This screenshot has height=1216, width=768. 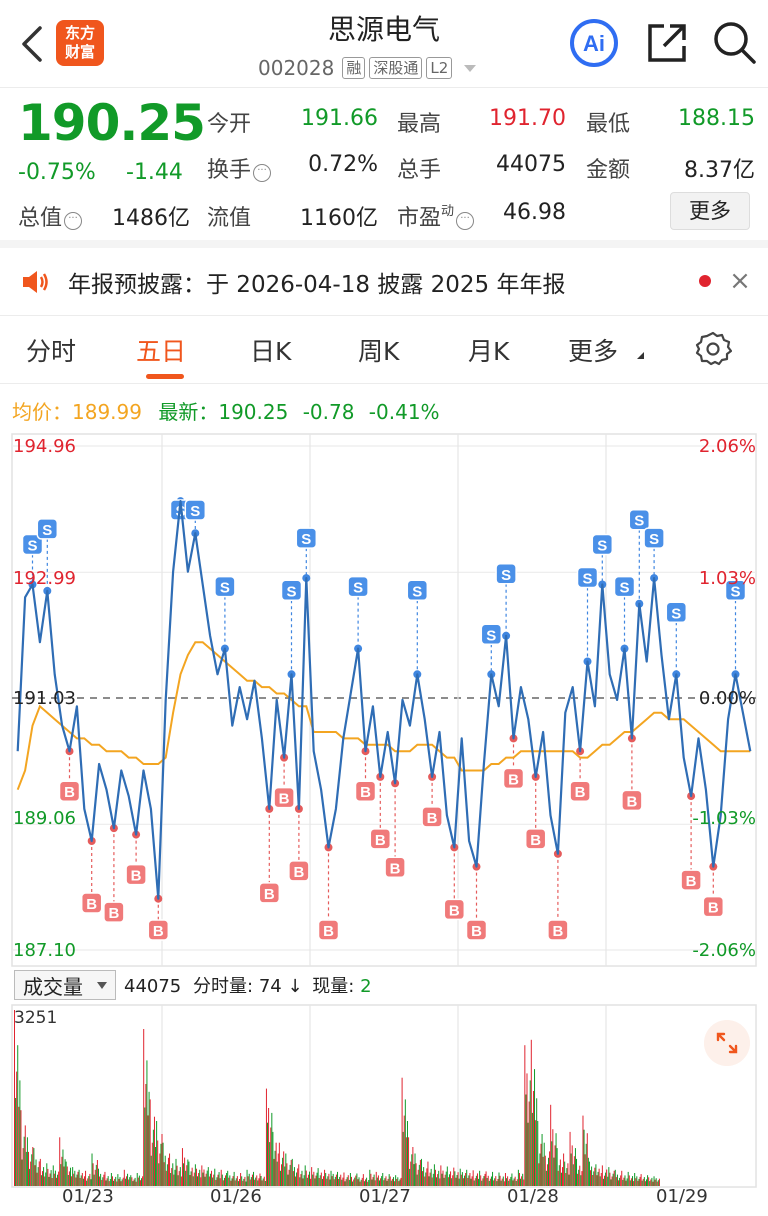 What do you see at coordinates (380, 839) in the screenshot?
I see `buy-marker: B` at bounding box center [380, 839].